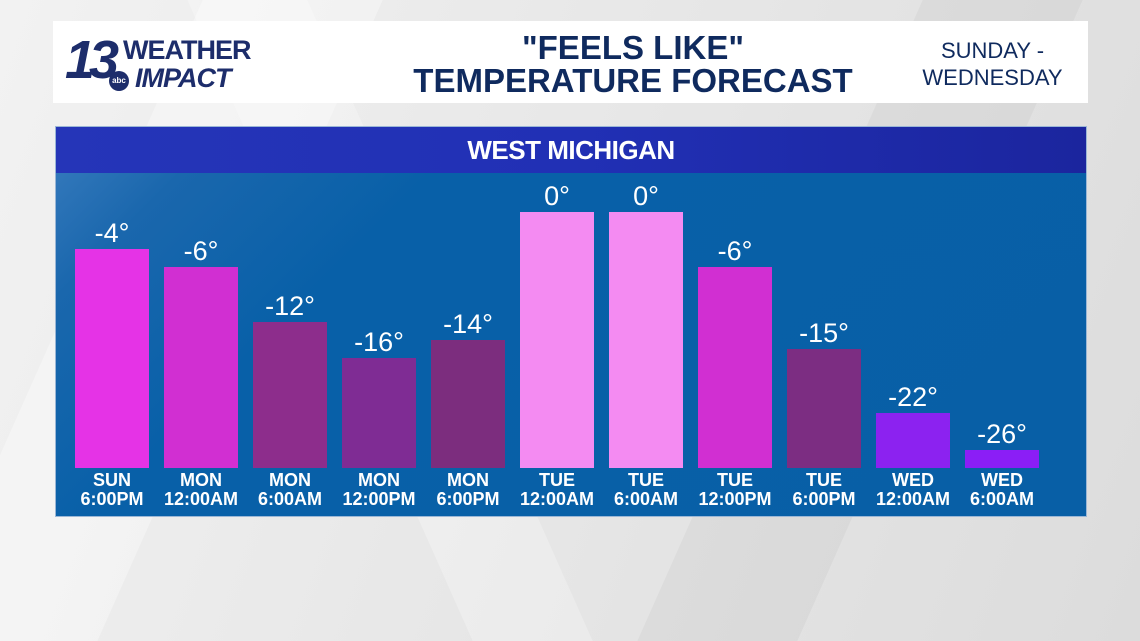 The height and width of the screenshot is (641, 1140). What do you see at coordinates (92, 60) in the screenshot?
I see `logo-number: 13` at bounding box center [92, 60].